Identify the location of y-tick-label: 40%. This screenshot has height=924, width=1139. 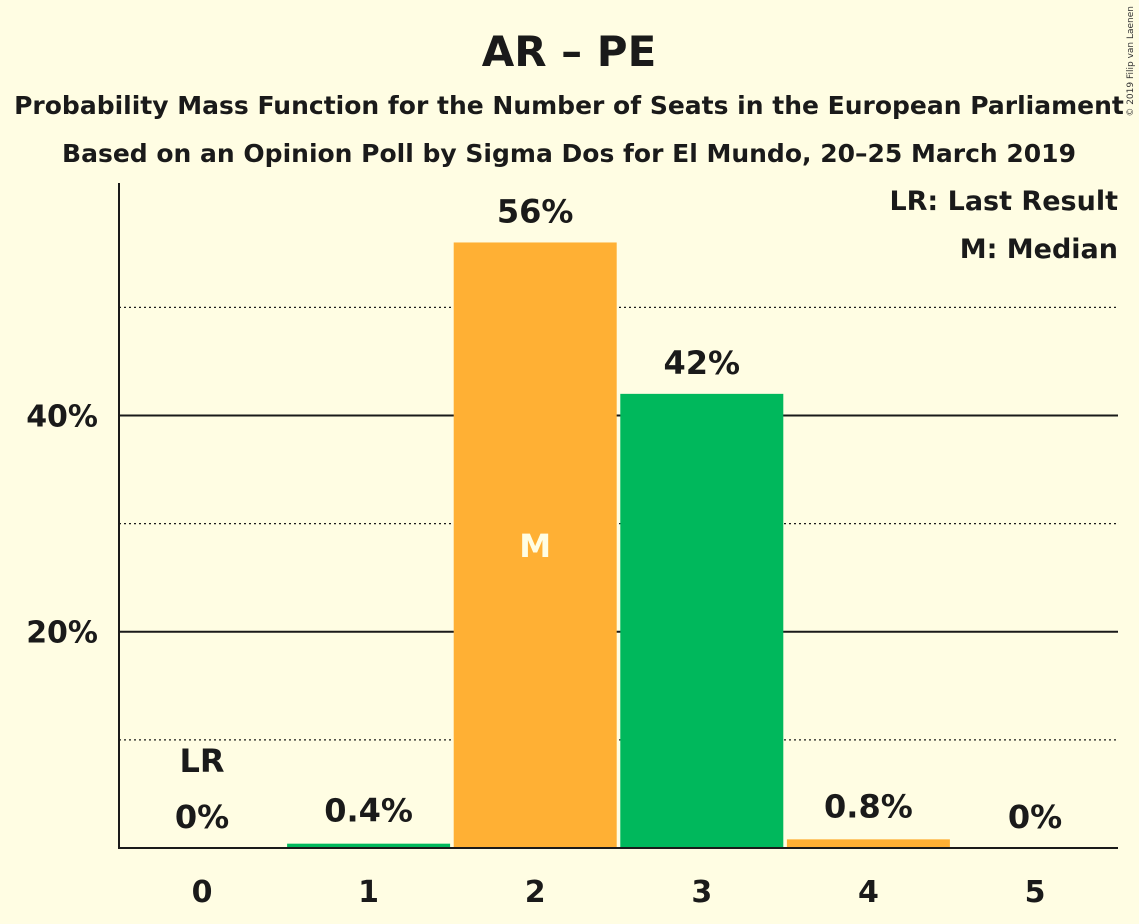
(62, 416).